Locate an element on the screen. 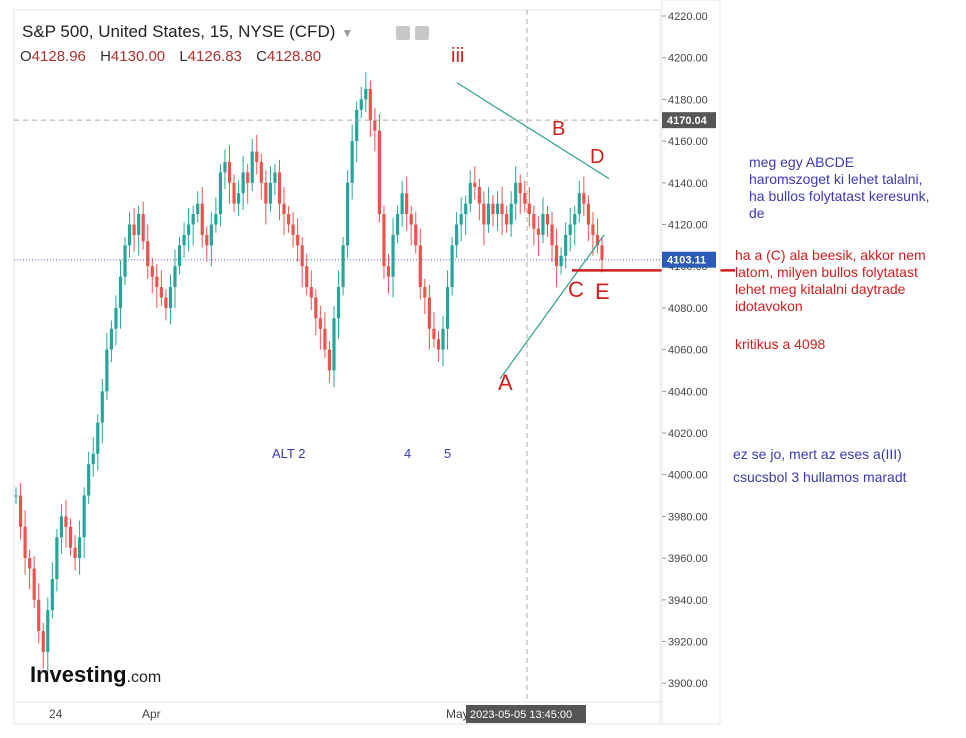 Image resolution: width=966 pixels, height=738 pixels. wave-label-D: D is located at coordinates (597, 157).